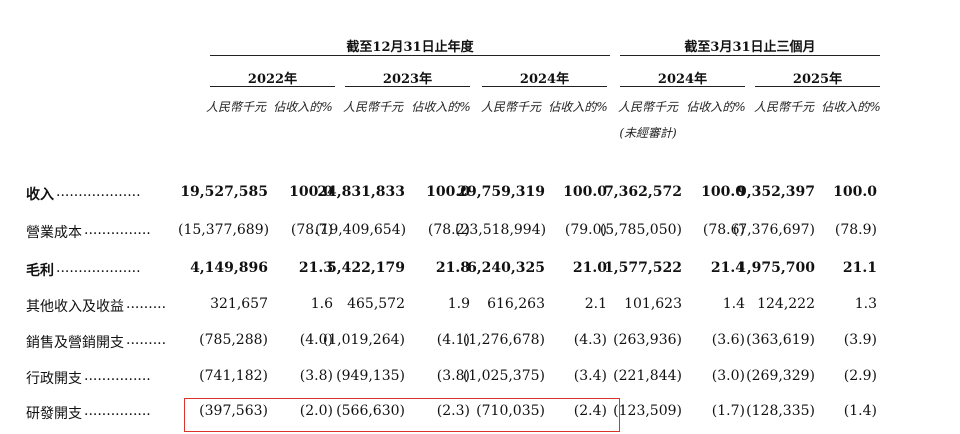  Describe the element at coordinates (372, 107) in the screenshot. I see `sub-amount-2023: 人民幣千元` at that location.